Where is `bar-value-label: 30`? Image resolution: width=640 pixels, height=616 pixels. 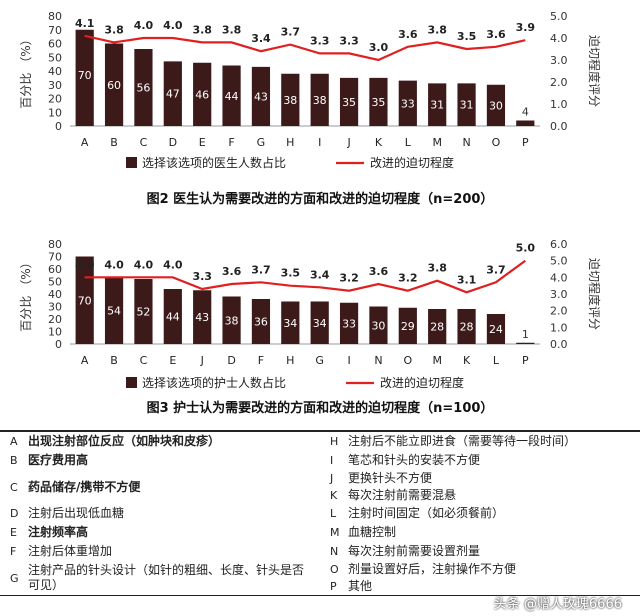
bar-value-label: 30 is located at coordinates (496, 105).